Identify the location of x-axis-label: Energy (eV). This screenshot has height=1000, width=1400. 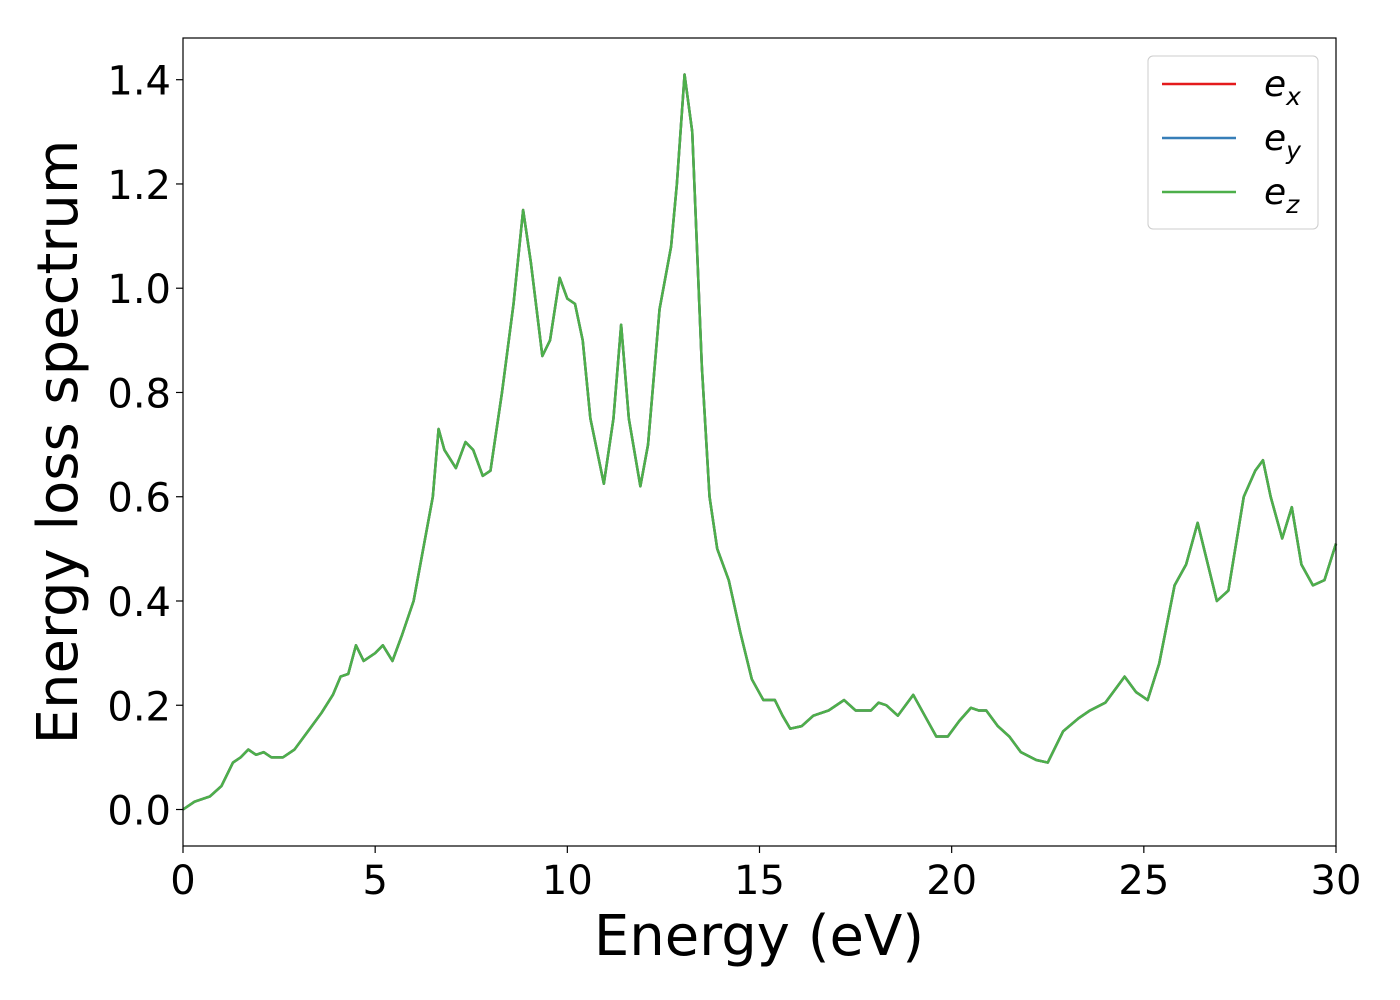
(759, 936).